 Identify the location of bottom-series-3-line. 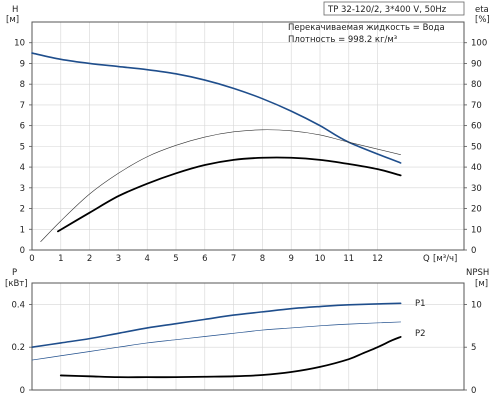
(230, 357).